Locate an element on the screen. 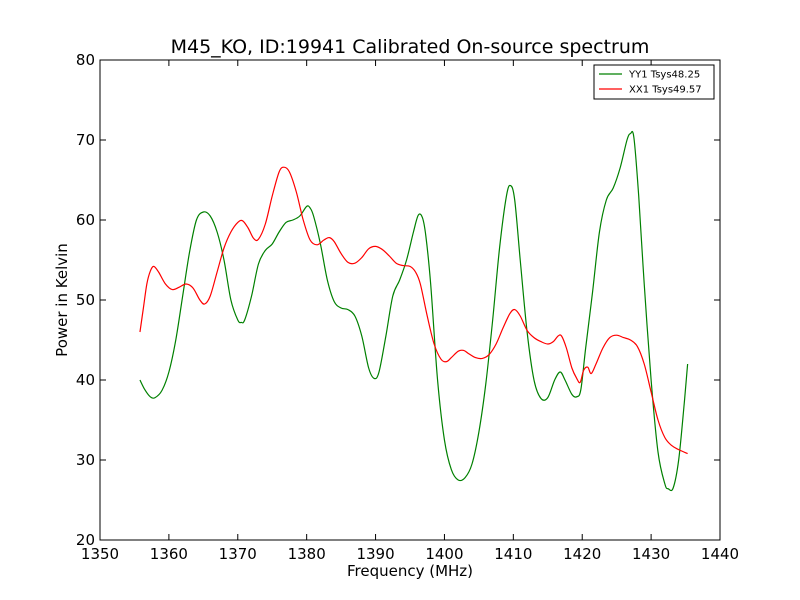 This screenshot has height=600, width=800. y-tick-label: 20 is located at coordinates (85, 540).